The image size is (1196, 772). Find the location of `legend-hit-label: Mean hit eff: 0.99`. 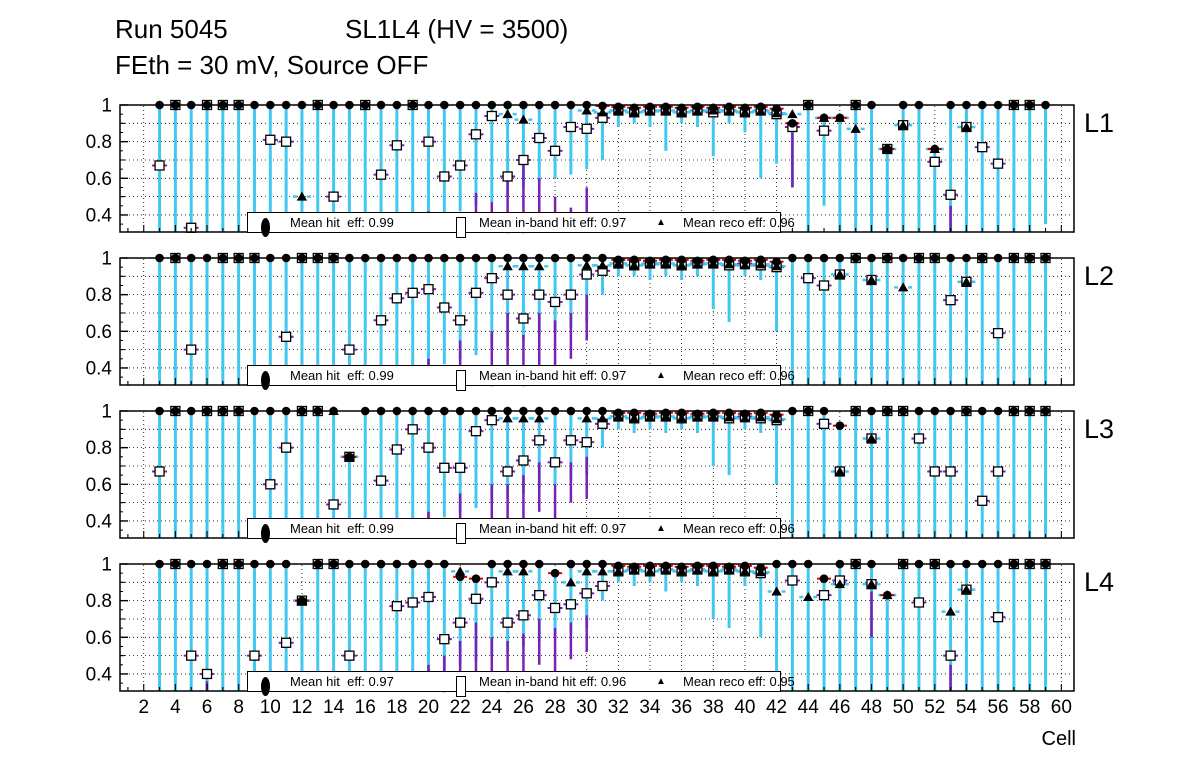

legend-hit-label: Mean hit eff: 0.99 is located at coordinates (342, 222).